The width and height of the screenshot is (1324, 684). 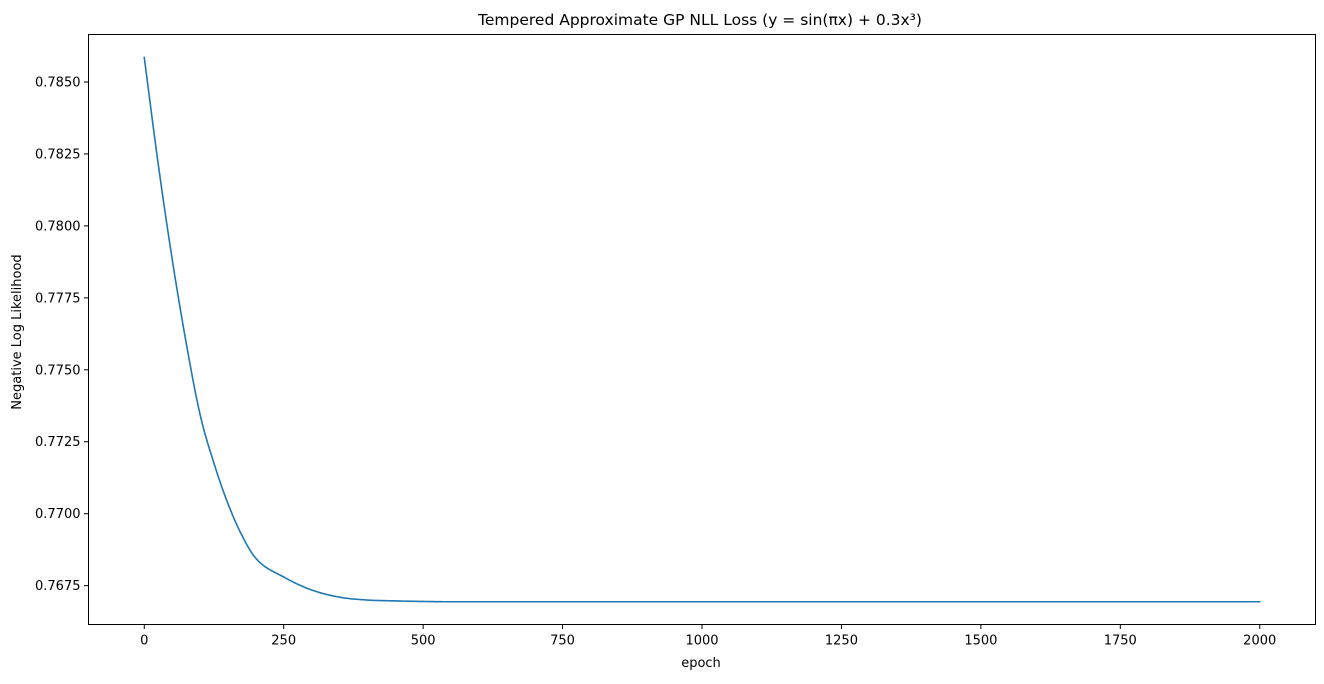 I want to click on x-tick-label: 1500, so click(x=980, y=641).